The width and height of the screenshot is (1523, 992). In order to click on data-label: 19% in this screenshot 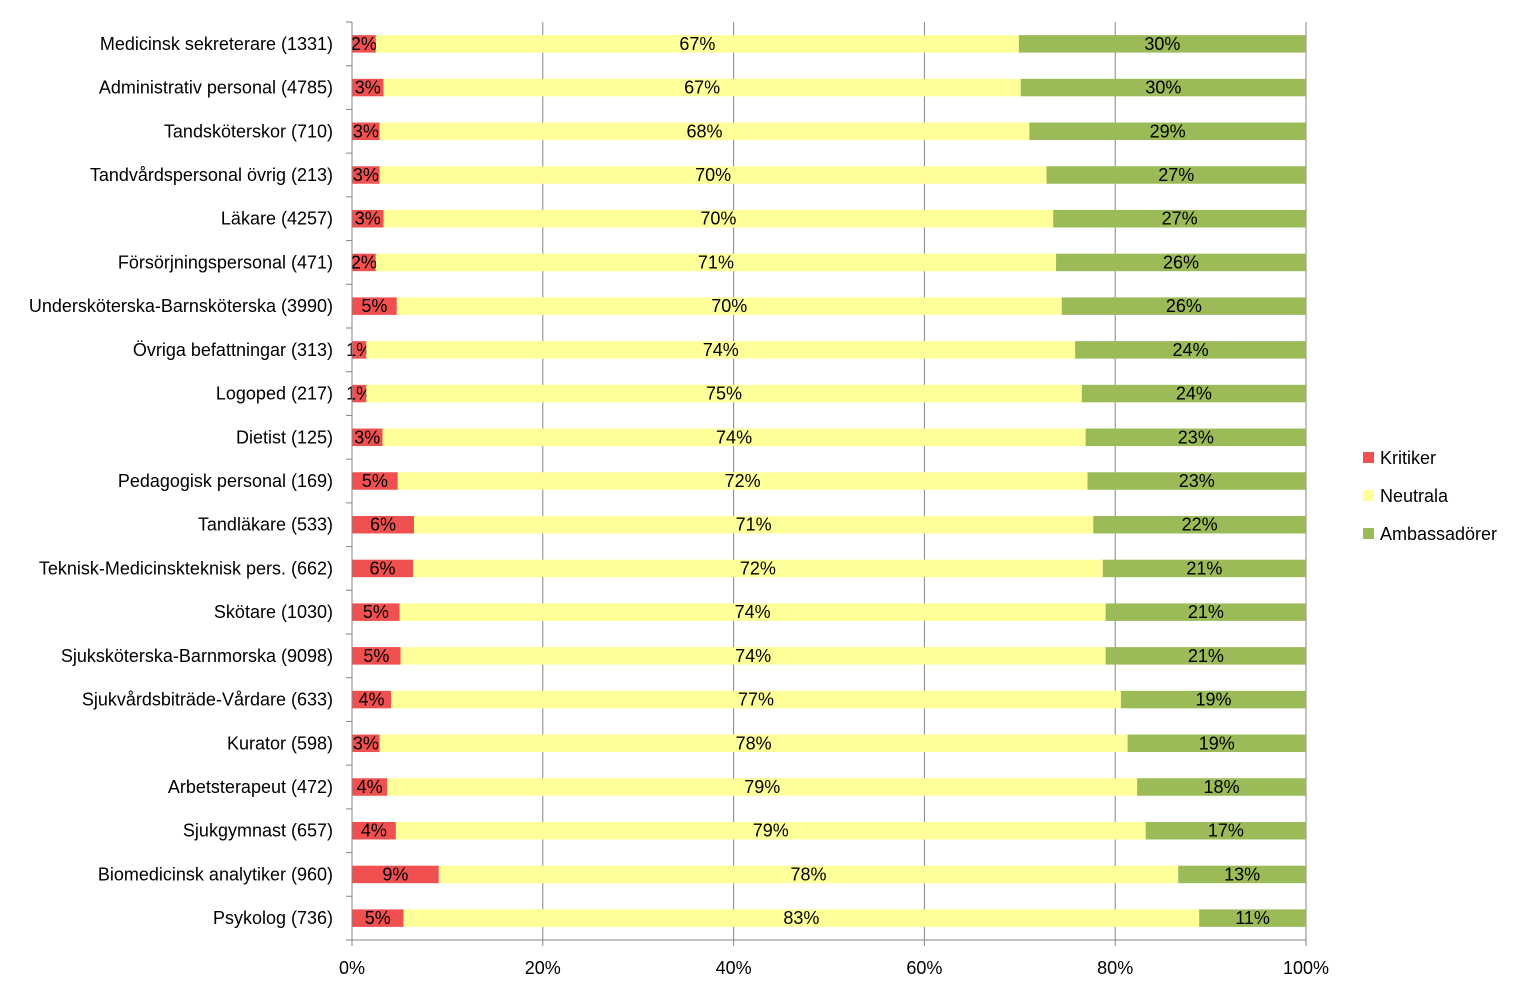, I will do `click(1213, 700)`.